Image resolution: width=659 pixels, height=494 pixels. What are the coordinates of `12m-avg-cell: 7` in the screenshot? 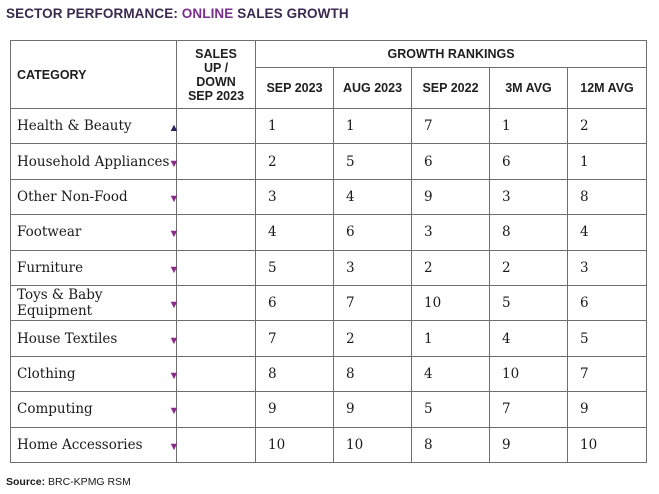 It's located at (607, 374).